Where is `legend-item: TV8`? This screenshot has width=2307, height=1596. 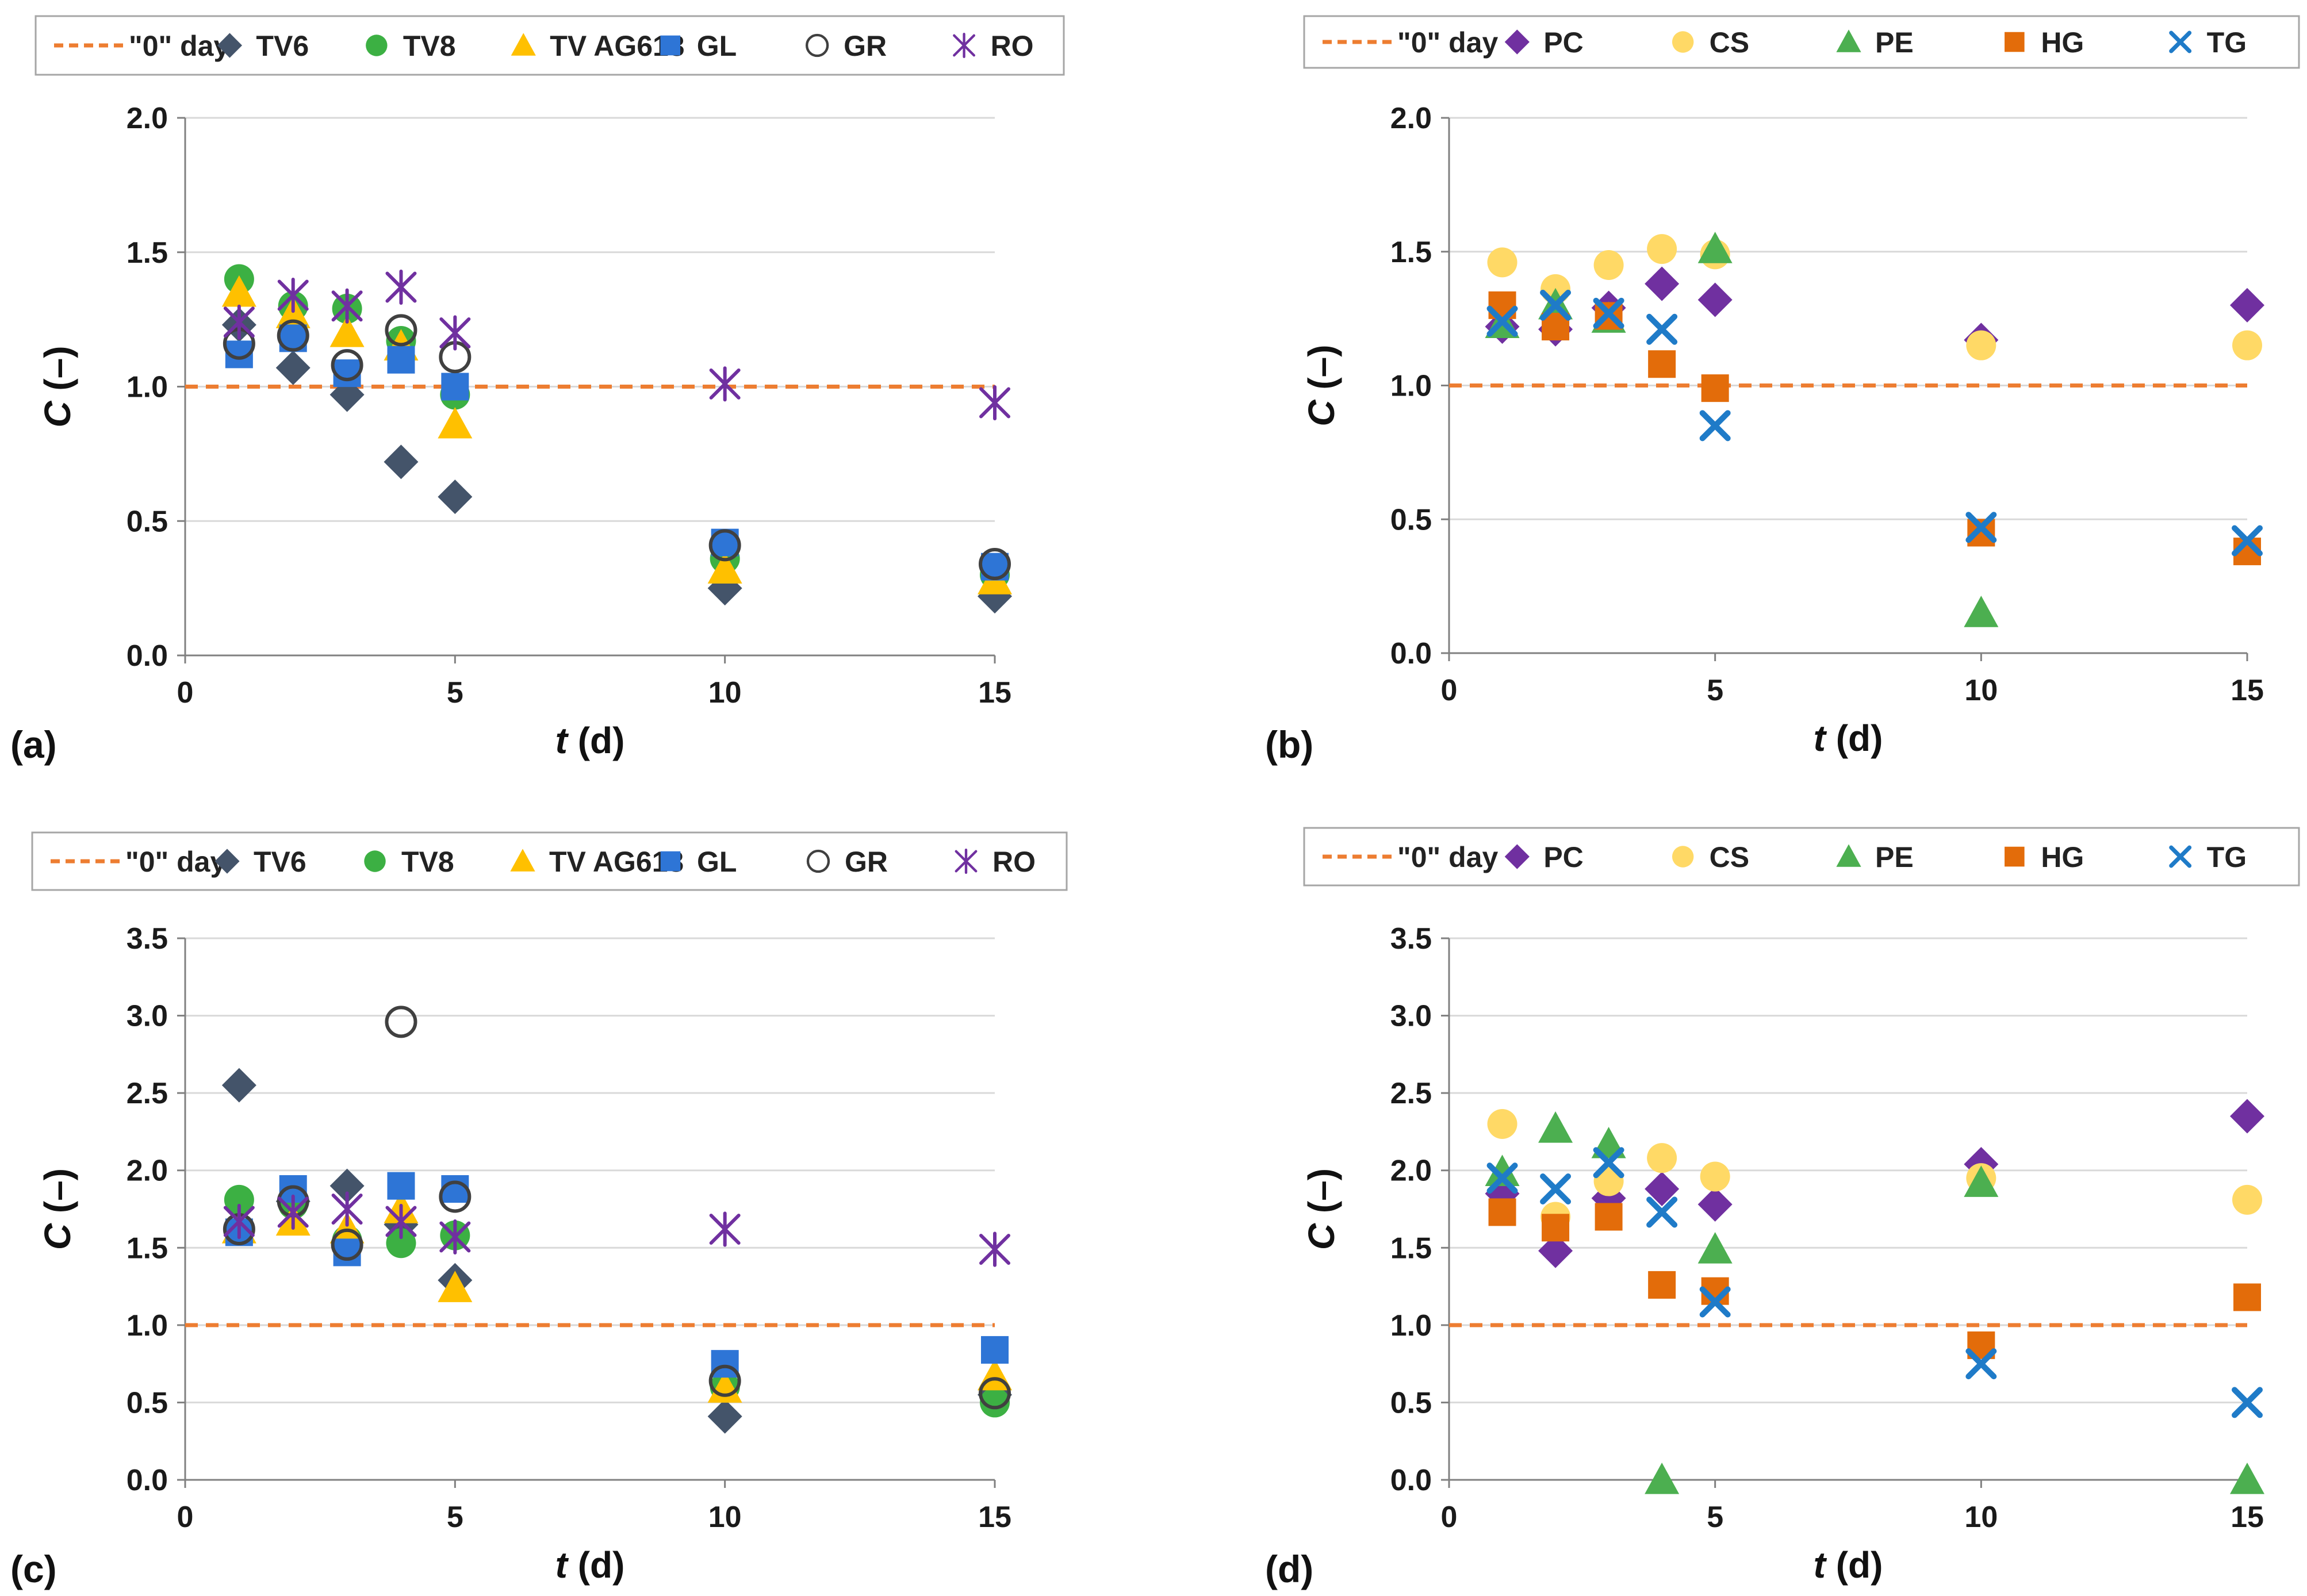
legend-item: TV8 is located at coordinates (411, 46).